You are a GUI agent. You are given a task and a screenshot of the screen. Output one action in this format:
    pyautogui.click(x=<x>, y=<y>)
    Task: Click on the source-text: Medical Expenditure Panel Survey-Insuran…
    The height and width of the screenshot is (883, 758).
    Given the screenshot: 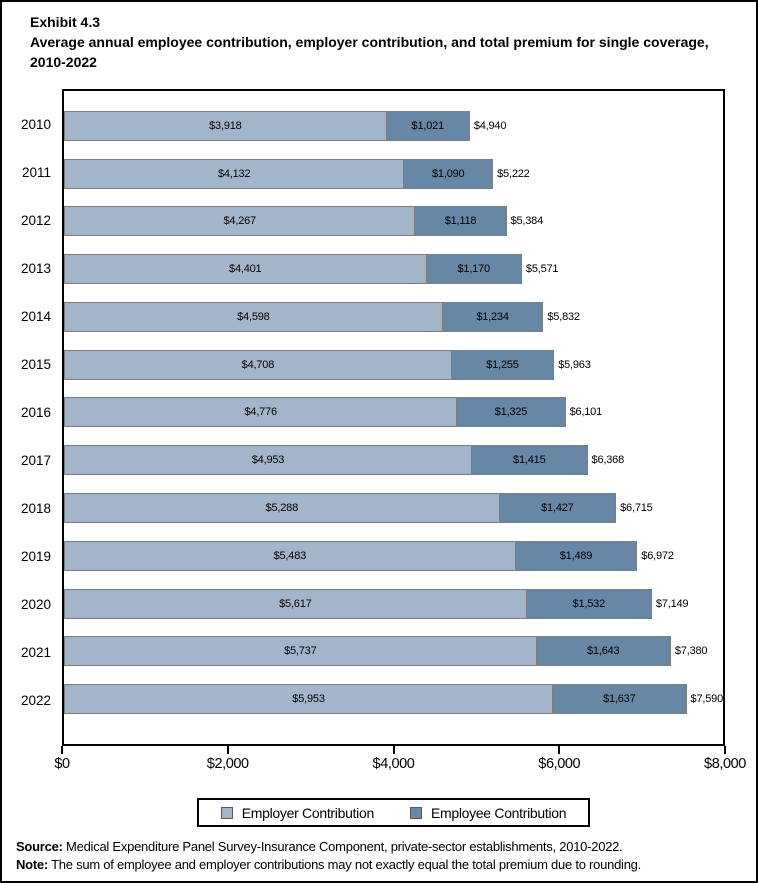 What is the action you would take?
    pyautogui.click(x=342, y=846)
    